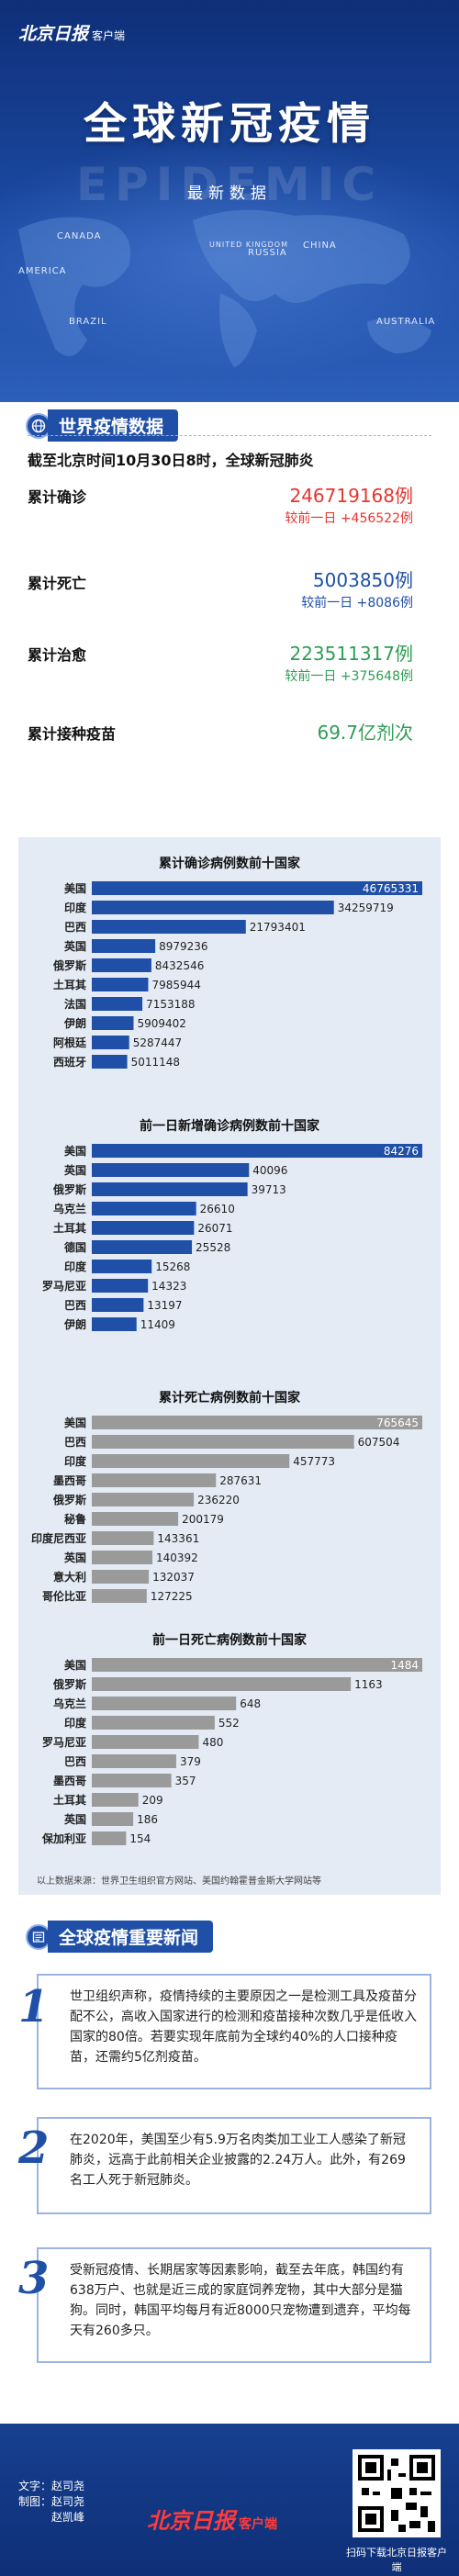 The width and height of the screenshot is (459, 2576). I want to click on map-label-america: AMERICA, so click(42, 271).